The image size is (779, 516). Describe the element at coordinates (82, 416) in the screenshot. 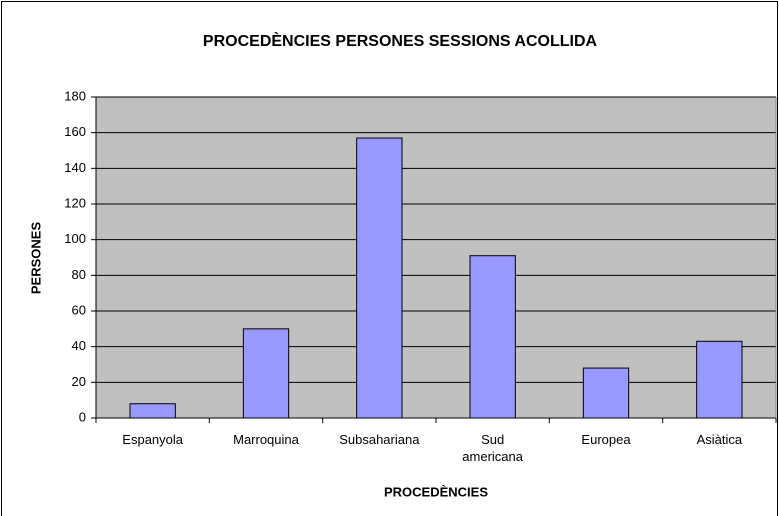

I see `y-tick-label: 0` at that location.